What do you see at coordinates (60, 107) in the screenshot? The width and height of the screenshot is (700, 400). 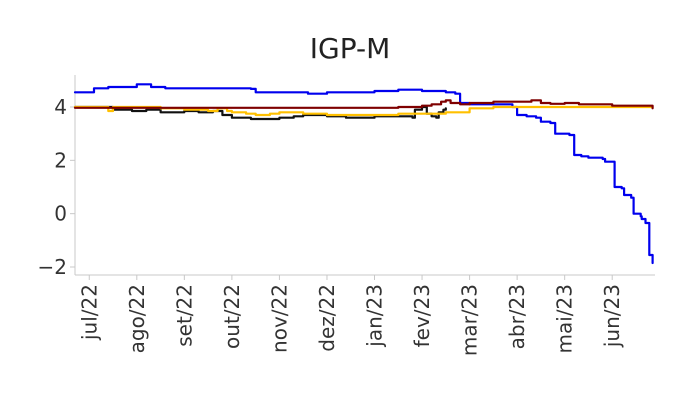 I see `y-tick-label: 4` at bounding box center [60, 107].